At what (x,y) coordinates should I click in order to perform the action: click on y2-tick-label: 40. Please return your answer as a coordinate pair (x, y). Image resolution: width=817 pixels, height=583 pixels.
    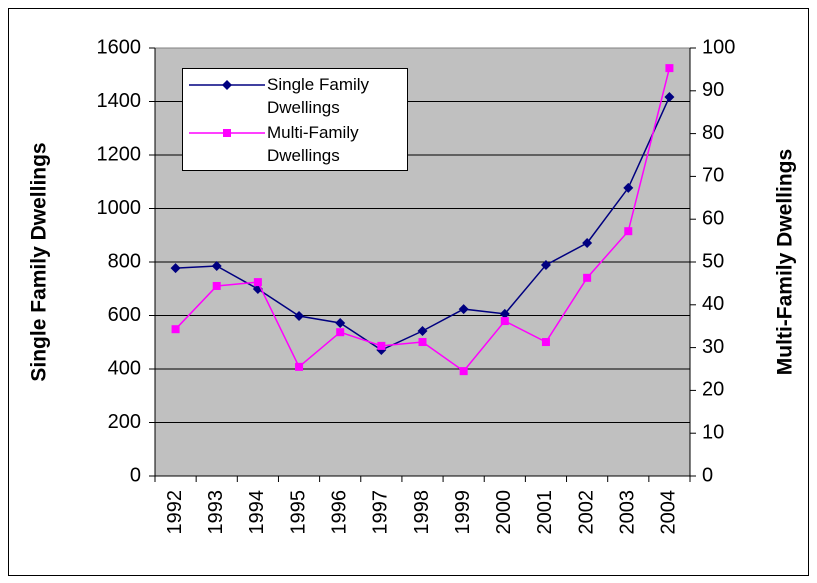
    Looking at the image, I should click on (713, 304).